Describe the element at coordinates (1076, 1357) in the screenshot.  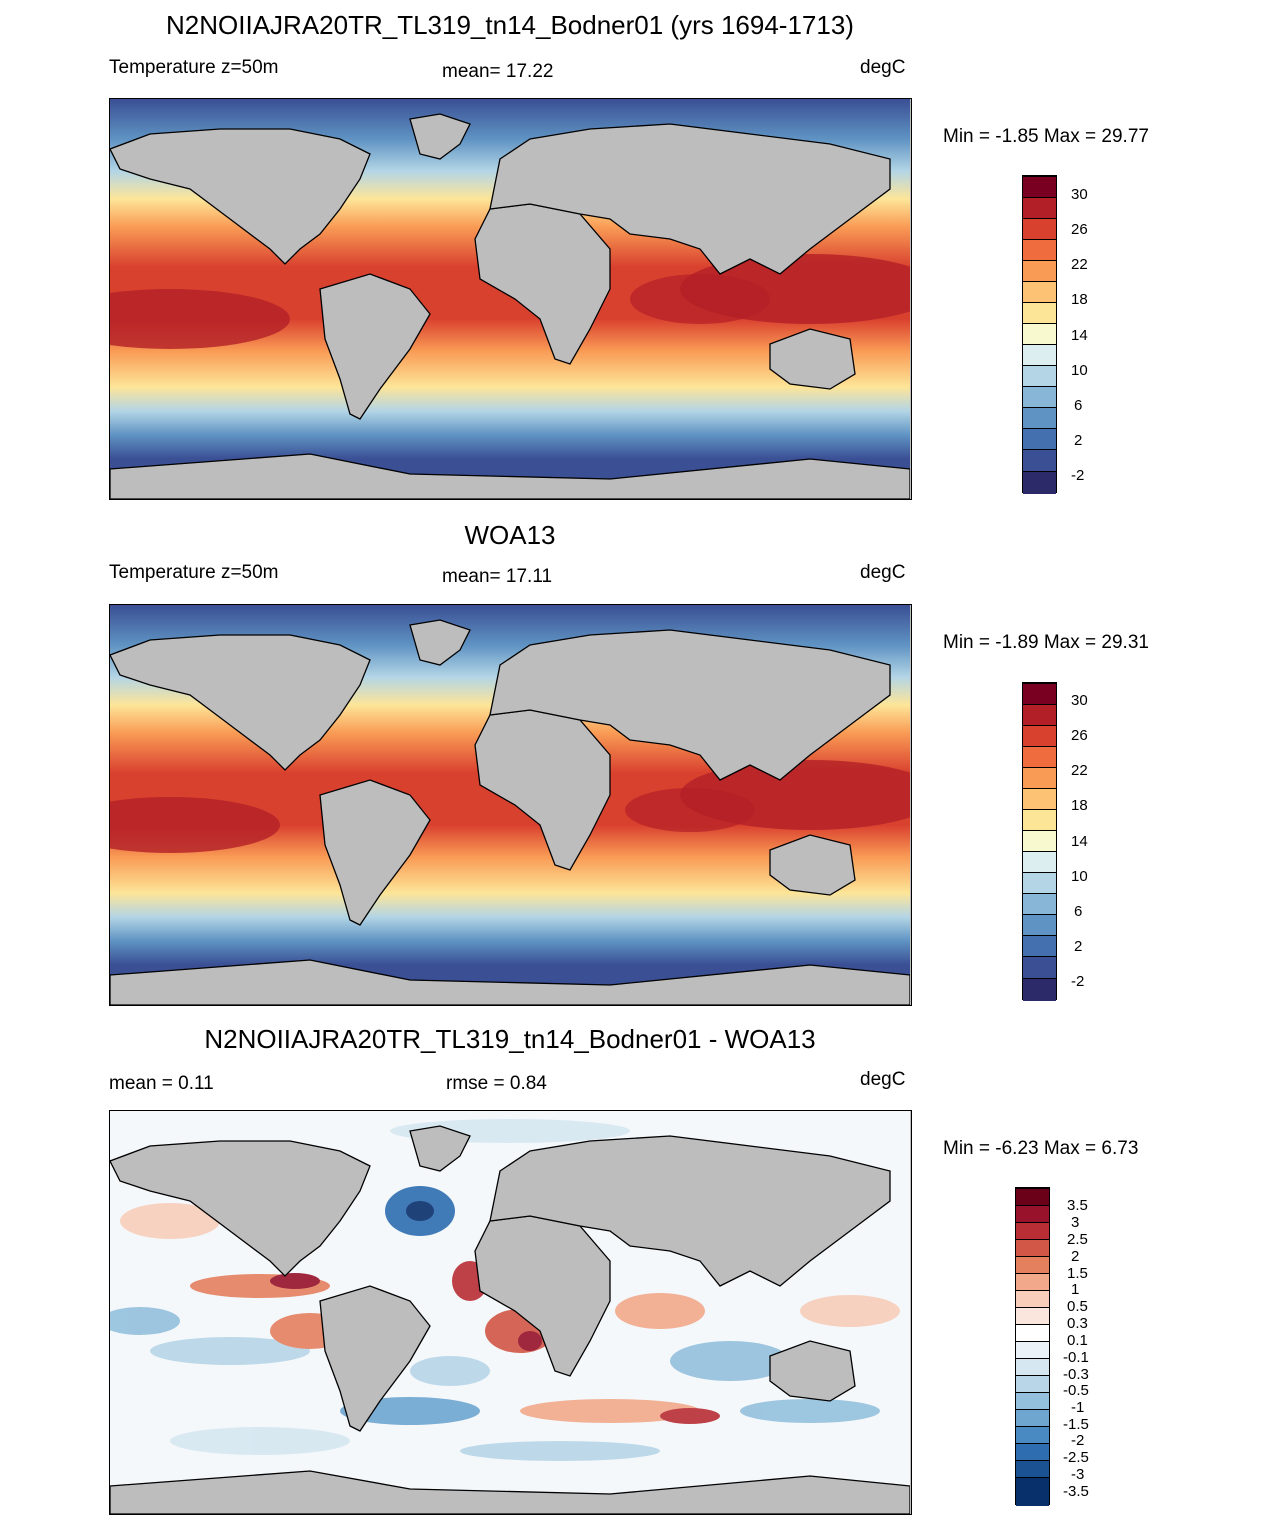
I see `colorbar-tick-label: -0.1` at that location.